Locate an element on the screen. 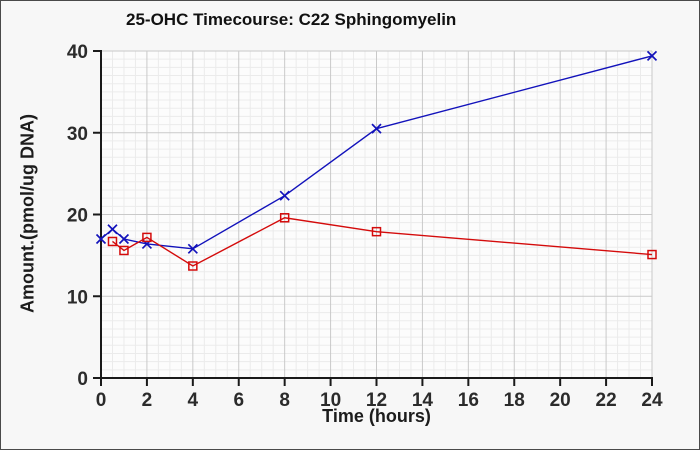 This screenshot has height=450, width=700. y-tick-label: 40 is located at coordinates (77, 52).